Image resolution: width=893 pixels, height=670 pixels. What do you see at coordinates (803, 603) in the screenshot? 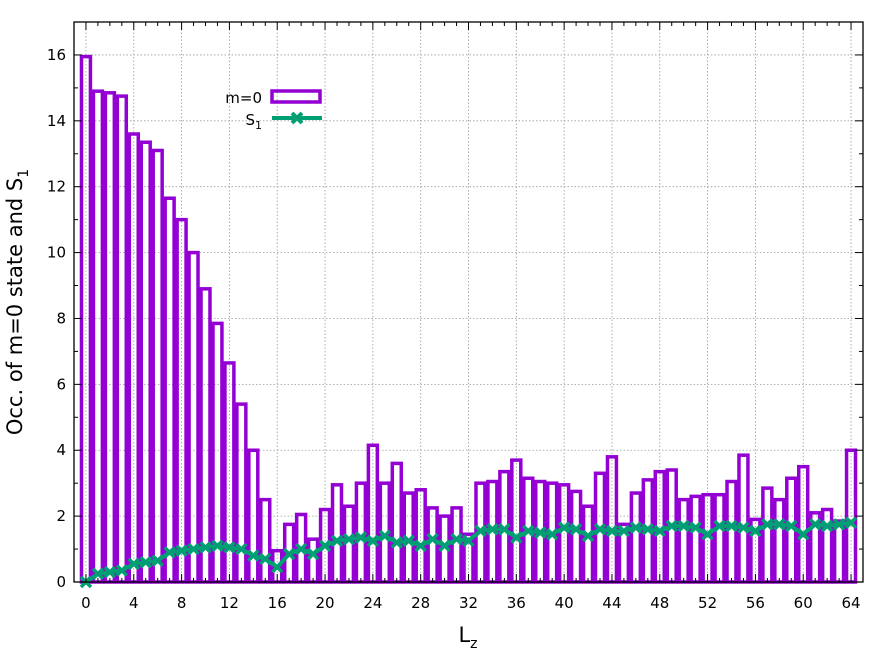
I see `x-tick-label: 60` at bounding box center [803, 603].